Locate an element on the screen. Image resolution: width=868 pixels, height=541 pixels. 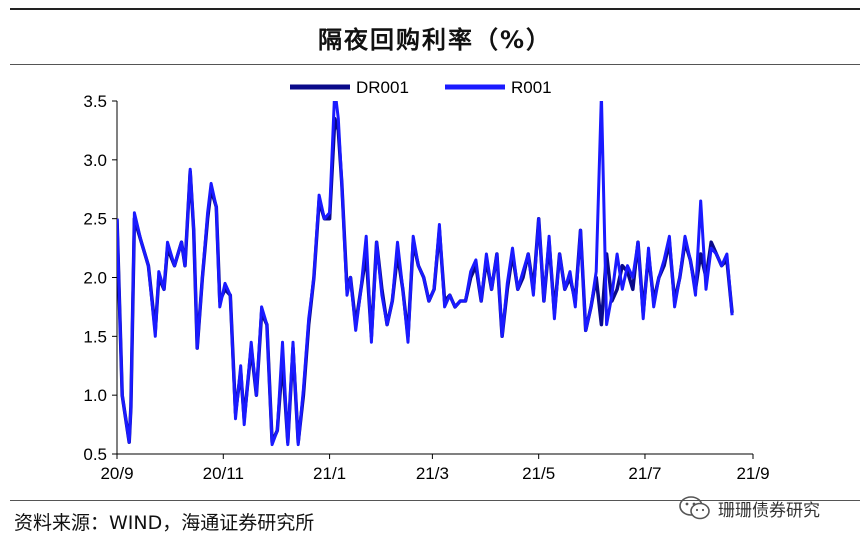
watermark-text: 珊珊债券研究 is located at coordinates (769, 510).